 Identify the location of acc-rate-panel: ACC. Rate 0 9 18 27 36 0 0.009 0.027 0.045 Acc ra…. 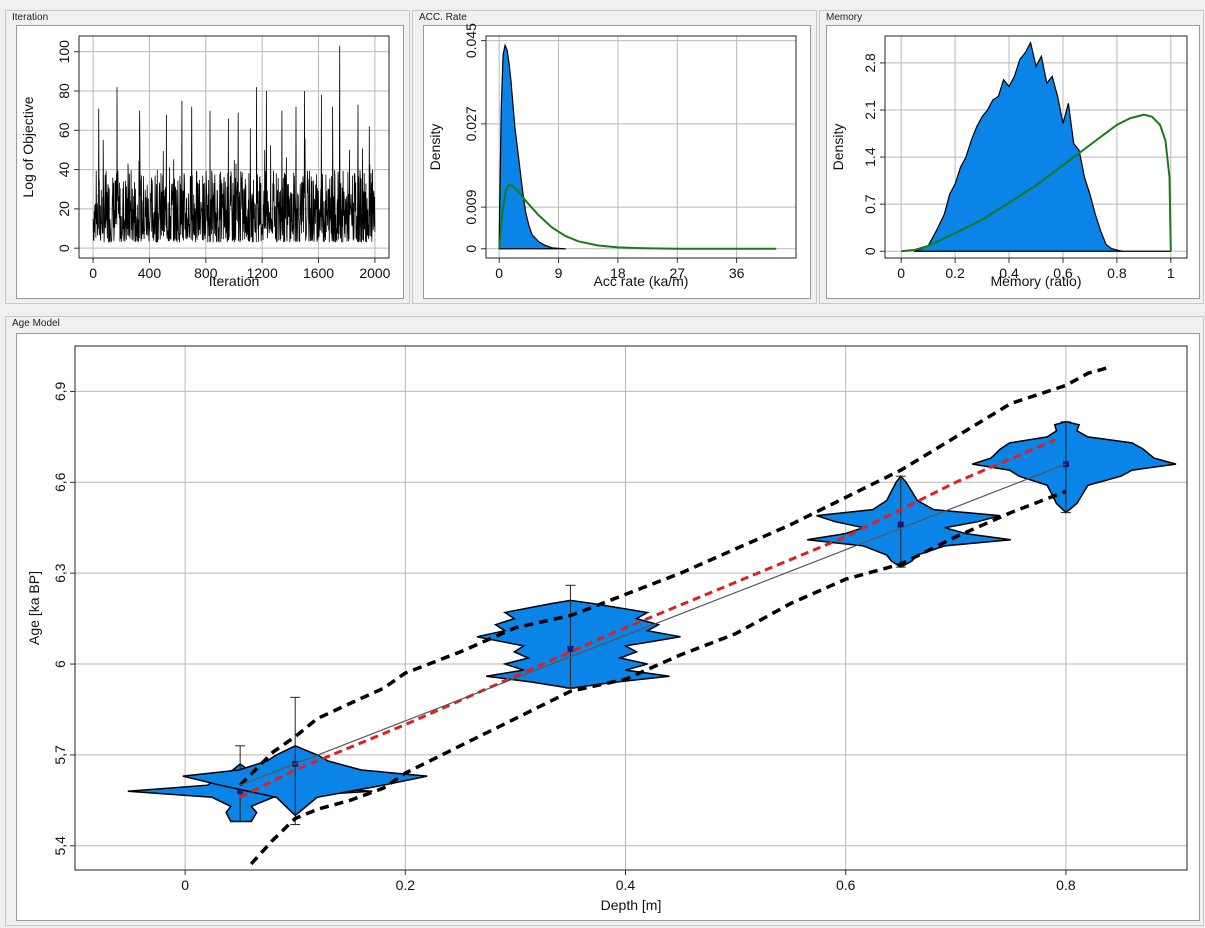
(614, 157).